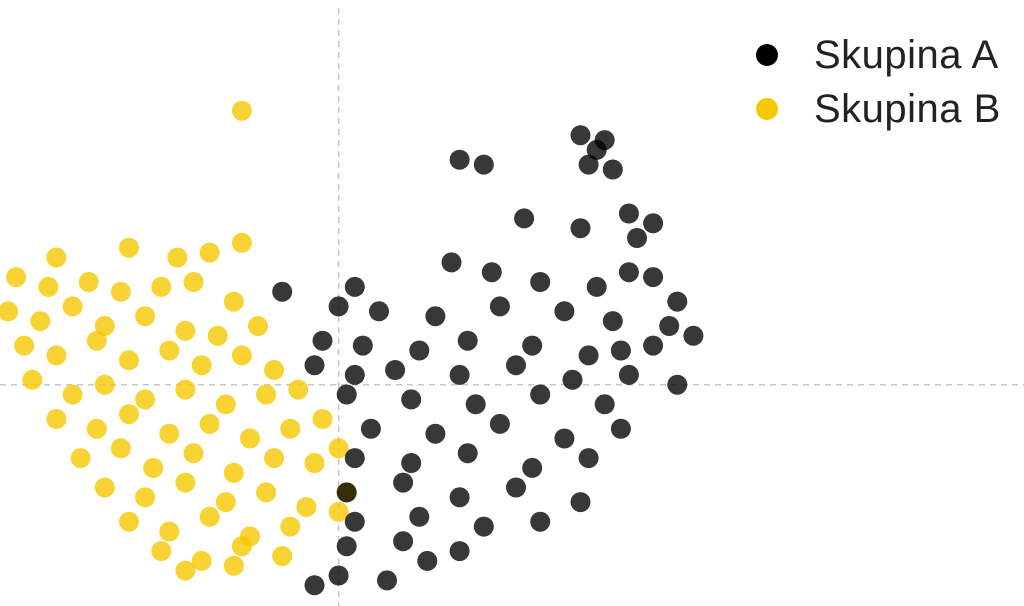  I want to click on legend-item-skupina-b: Skupina B, so click(874, 109).